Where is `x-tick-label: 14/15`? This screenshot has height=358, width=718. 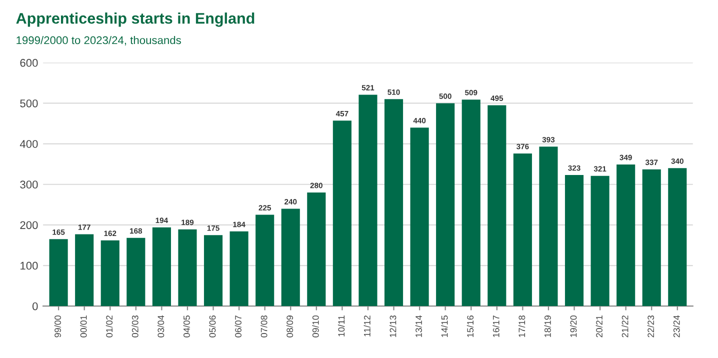
x-tick-label: 14/15 is located at coordinates (444, 326).